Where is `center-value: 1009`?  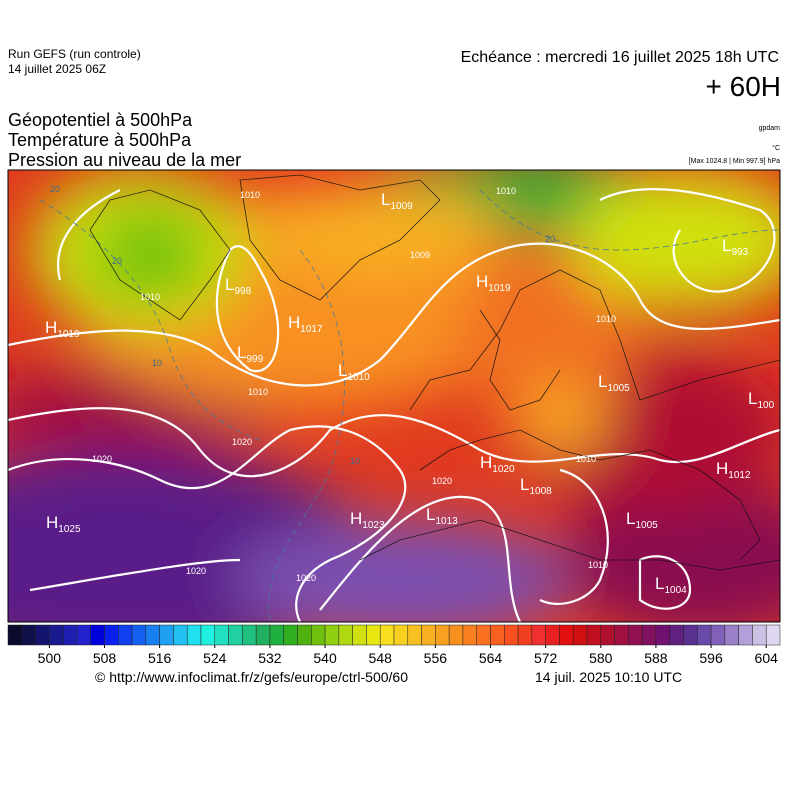 center-value: 1009 is located at coordinates (401, 206).